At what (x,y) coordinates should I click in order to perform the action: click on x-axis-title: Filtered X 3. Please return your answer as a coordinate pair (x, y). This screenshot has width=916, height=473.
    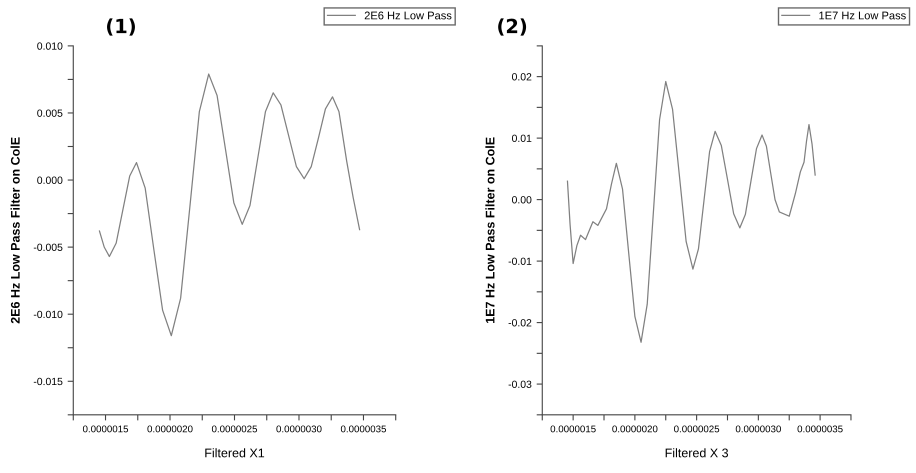
    Looking at the image, I should click on (697, 453).